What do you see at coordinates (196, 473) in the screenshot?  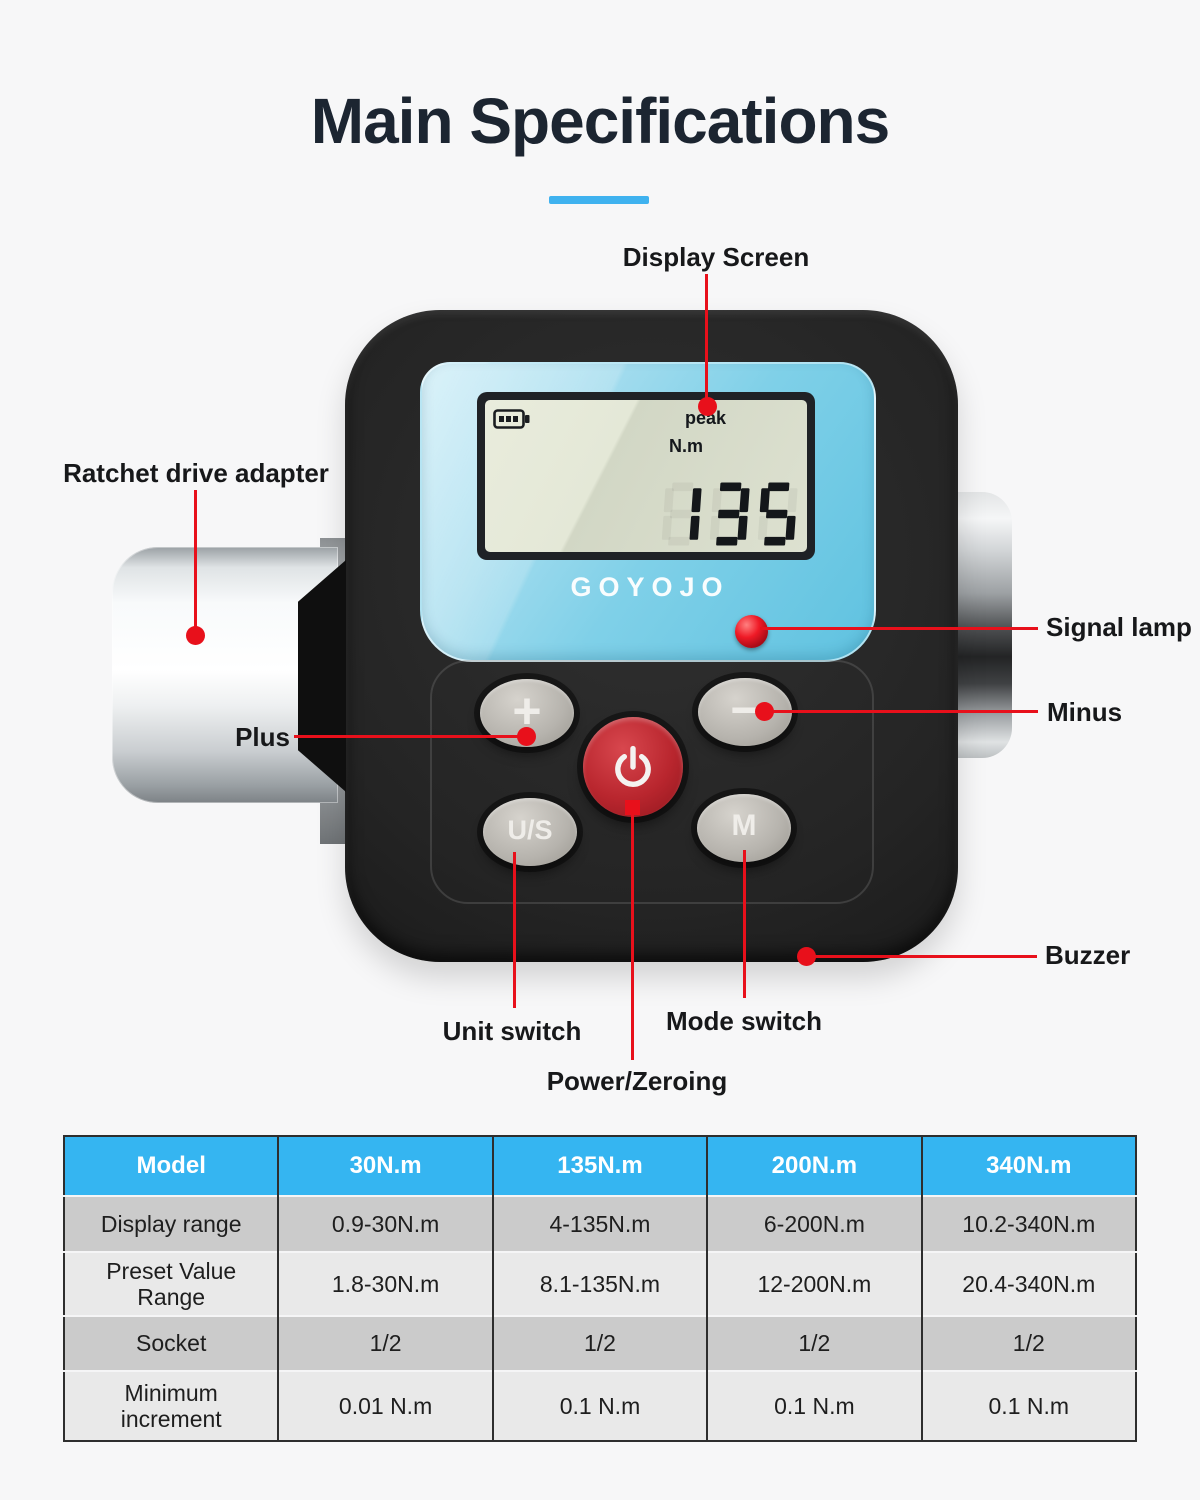 I see `callout-ratchet-drive-adapter: Ratchet drive adapter` at bounding box center [196, 473].